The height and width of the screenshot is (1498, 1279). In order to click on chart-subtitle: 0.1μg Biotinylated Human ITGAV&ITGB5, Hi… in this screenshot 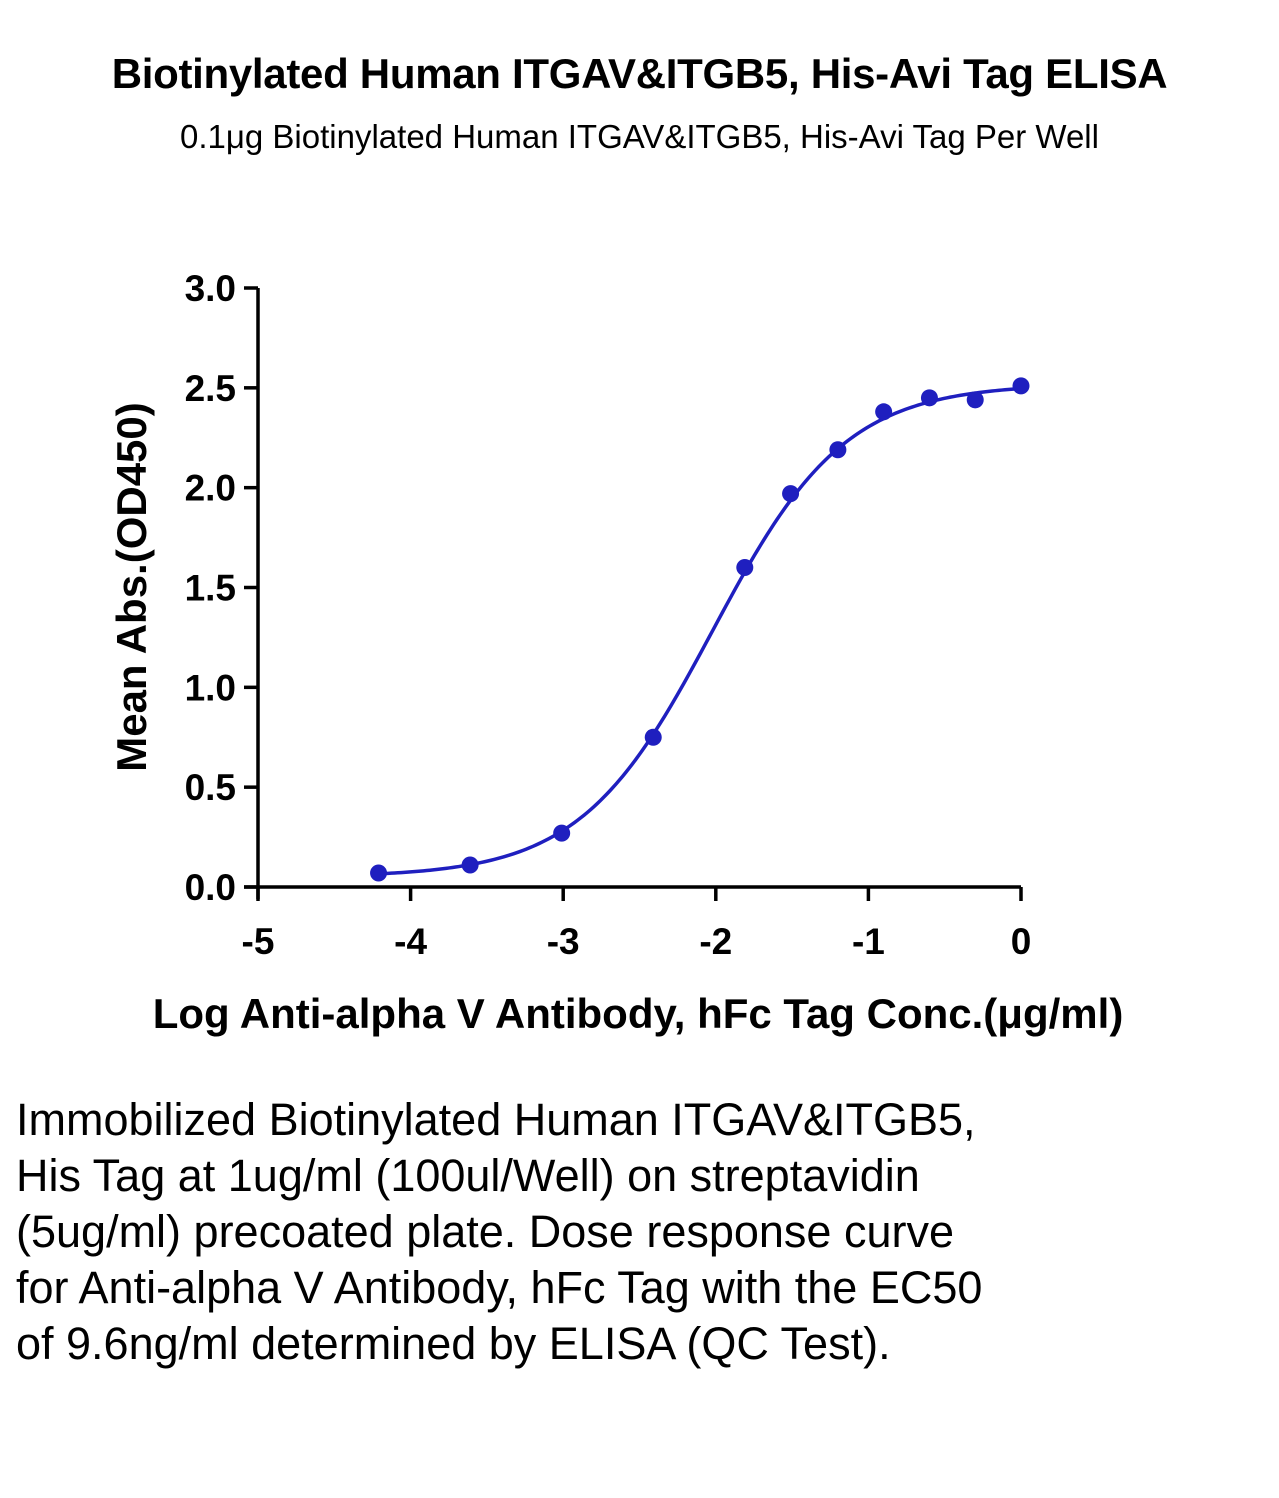, I will do `click(639, 136)`.